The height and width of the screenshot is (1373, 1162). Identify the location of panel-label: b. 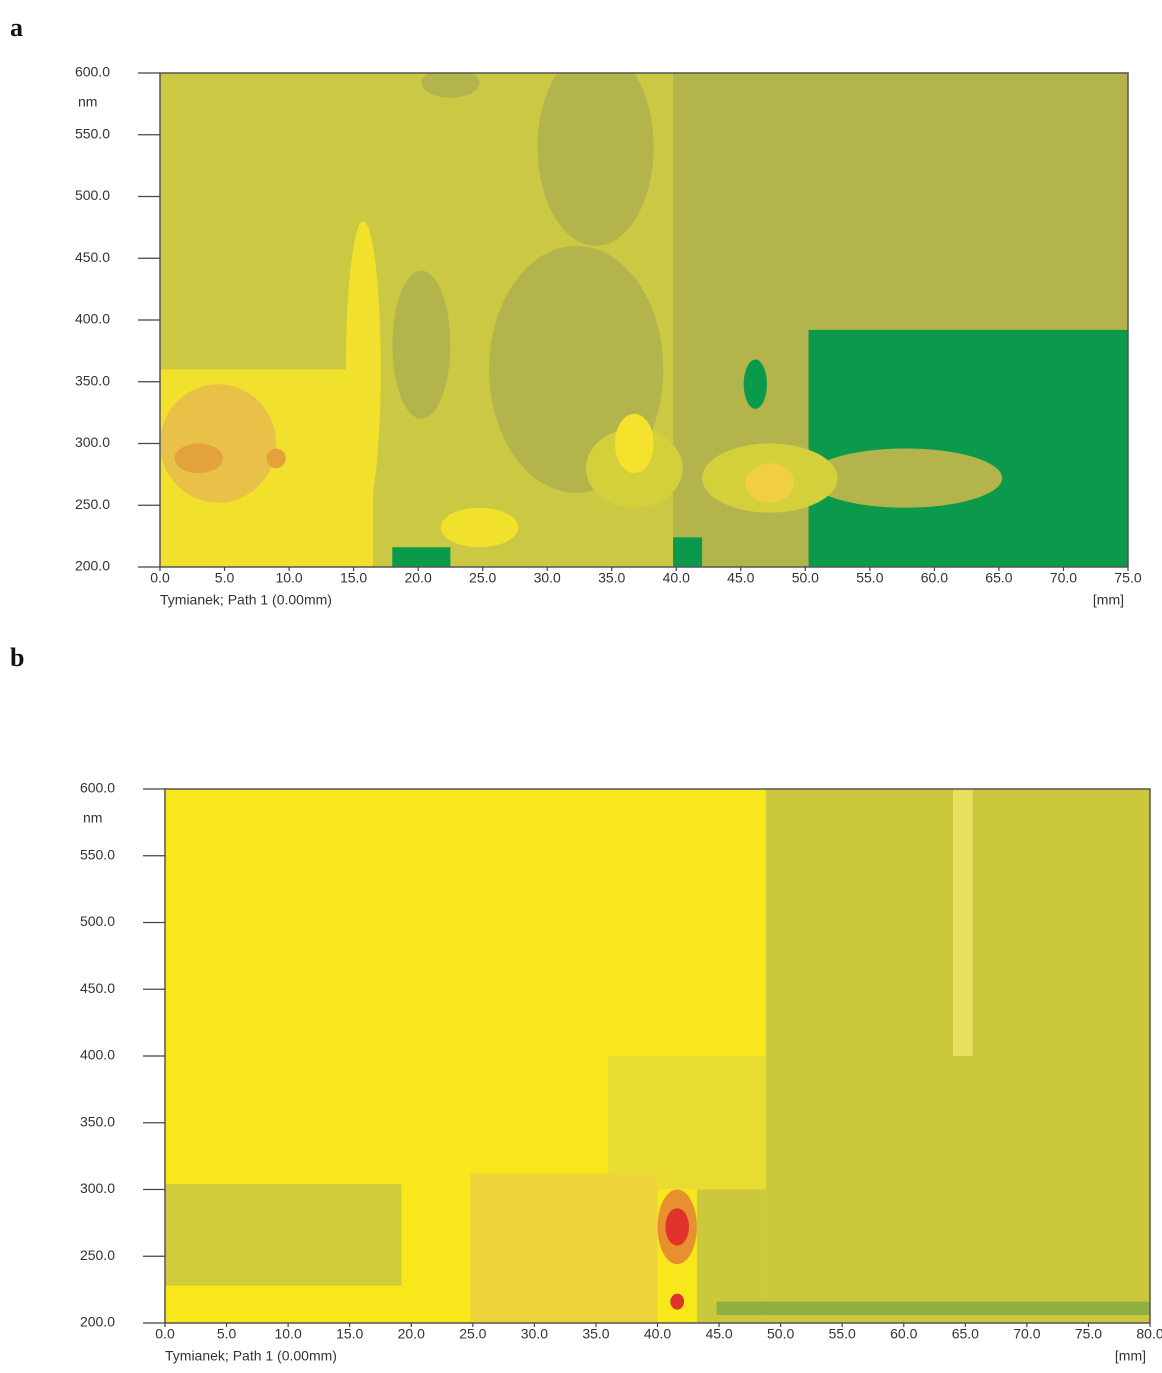
(17, 657).